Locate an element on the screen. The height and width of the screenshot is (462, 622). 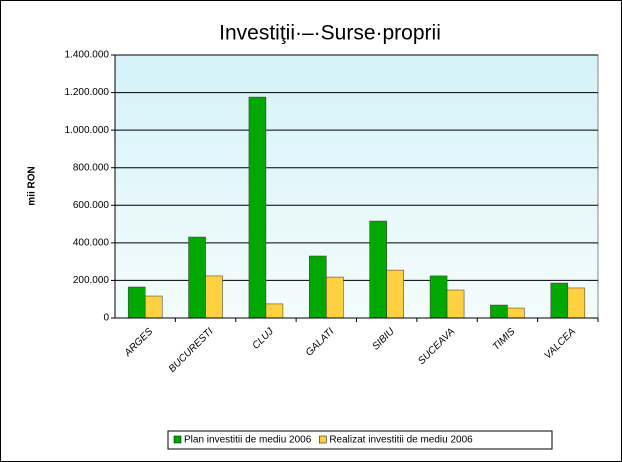
y-tick-label: 0 is located at coordinates (106, 318).